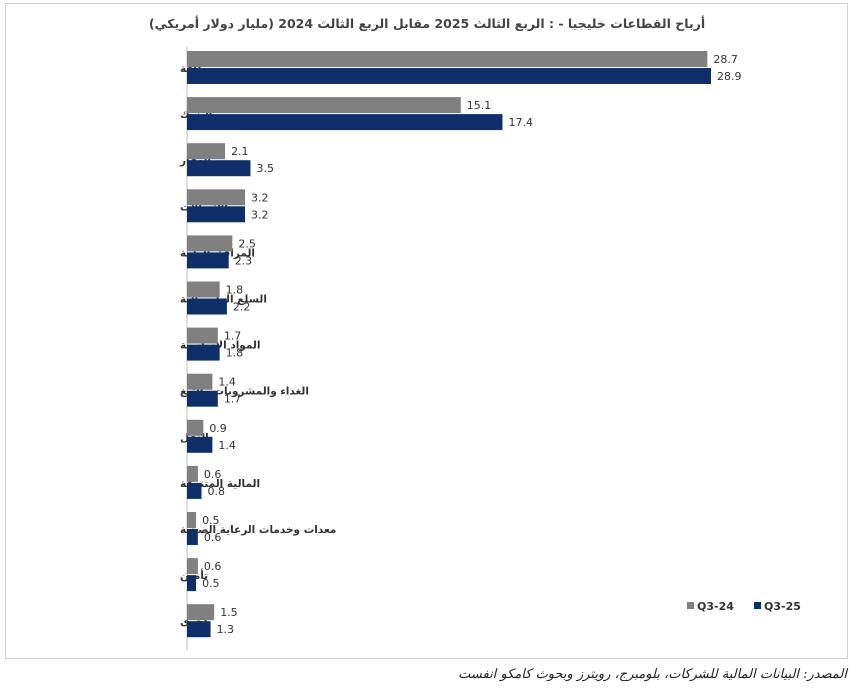  Describe the element at coordinates (218, 428) in the screenshot. I see `data-label: 0.9` at that location.